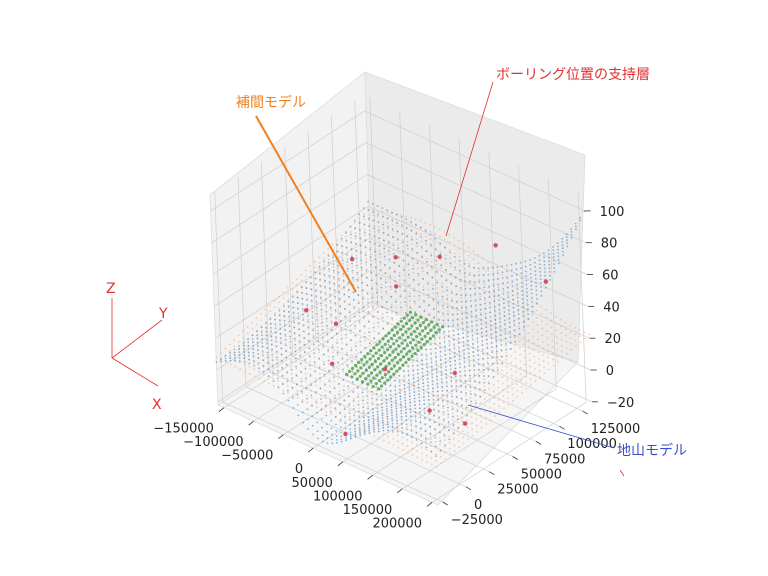  What do you see at coordinates (517, 490) in the screenshot?
I see `y-tick-label: 25000` at bounding box center [517, 490].